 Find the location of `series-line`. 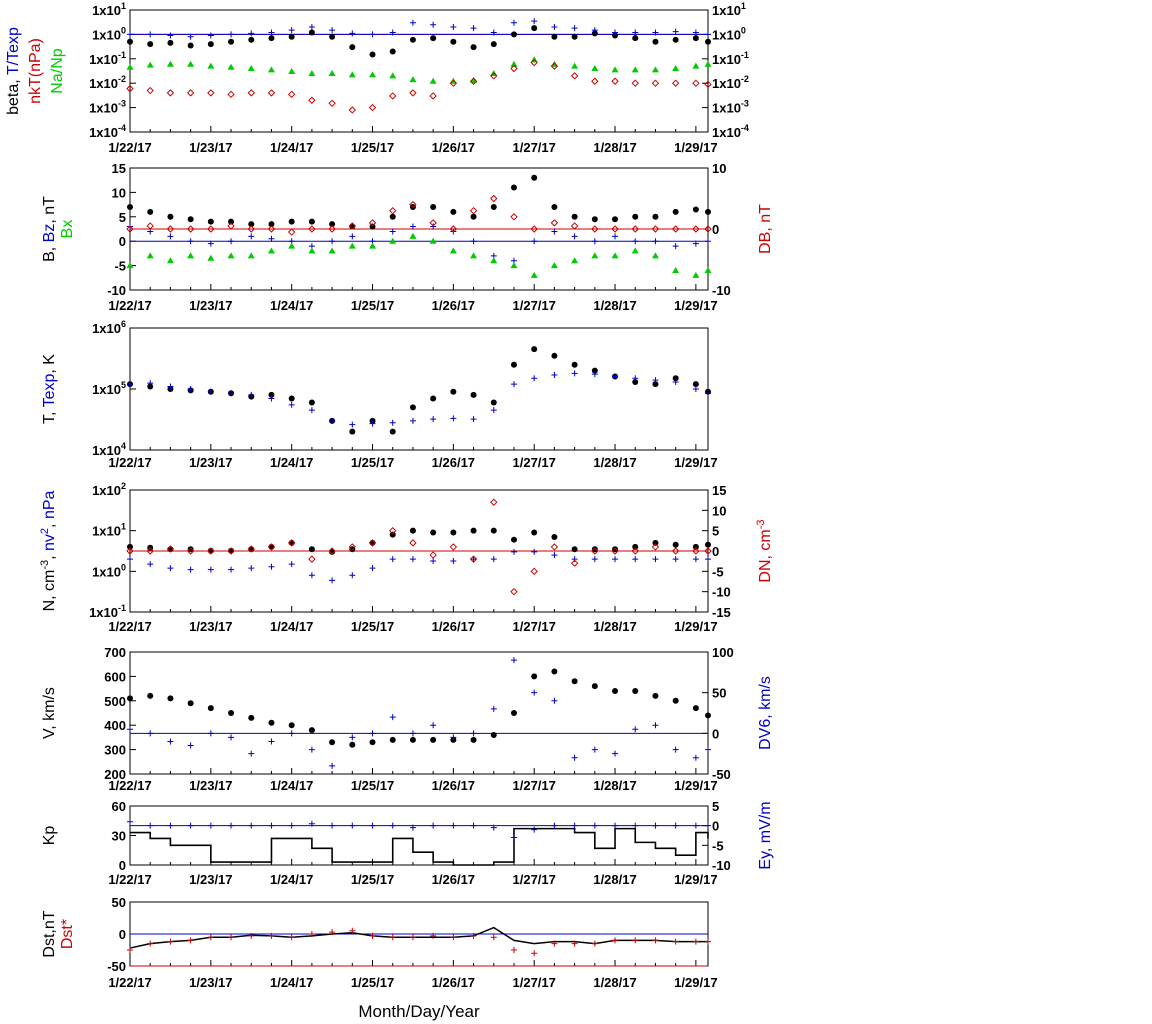

series-line is located at coordinates (418, 937).